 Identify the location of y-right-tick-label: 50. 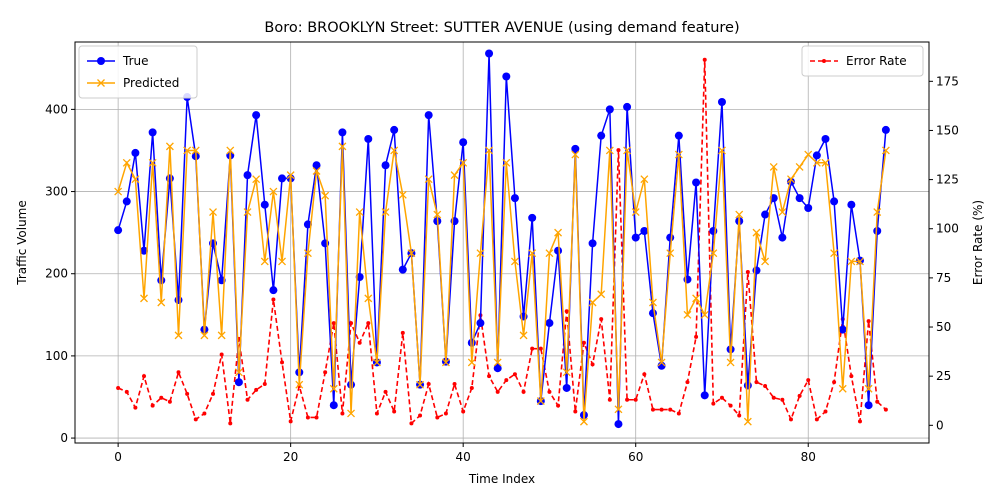
(943, 327).